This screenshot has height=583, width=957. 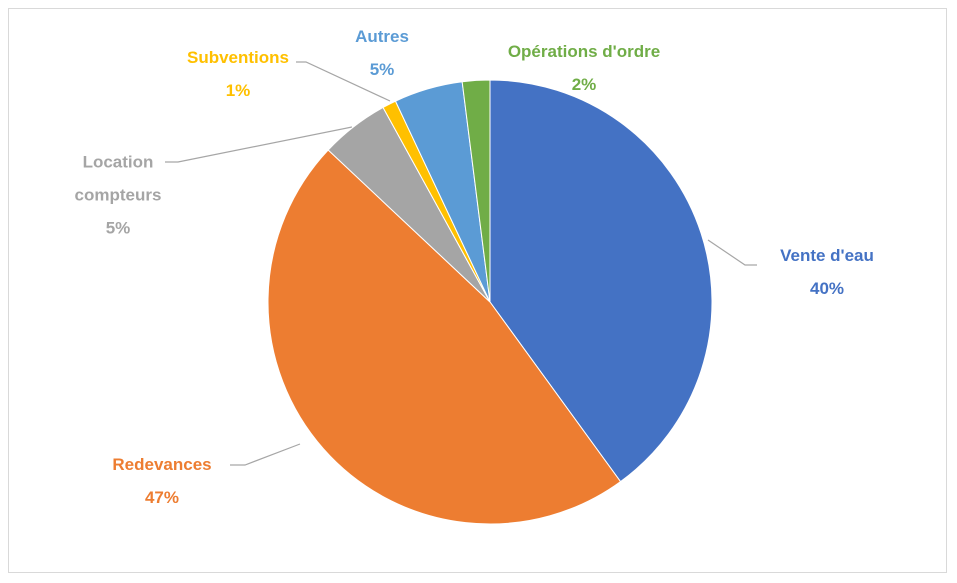 What do you see at coordinates (238, 57) in the screenshot?
I see `category-label: Subventions` at bounding box center [238, 57].